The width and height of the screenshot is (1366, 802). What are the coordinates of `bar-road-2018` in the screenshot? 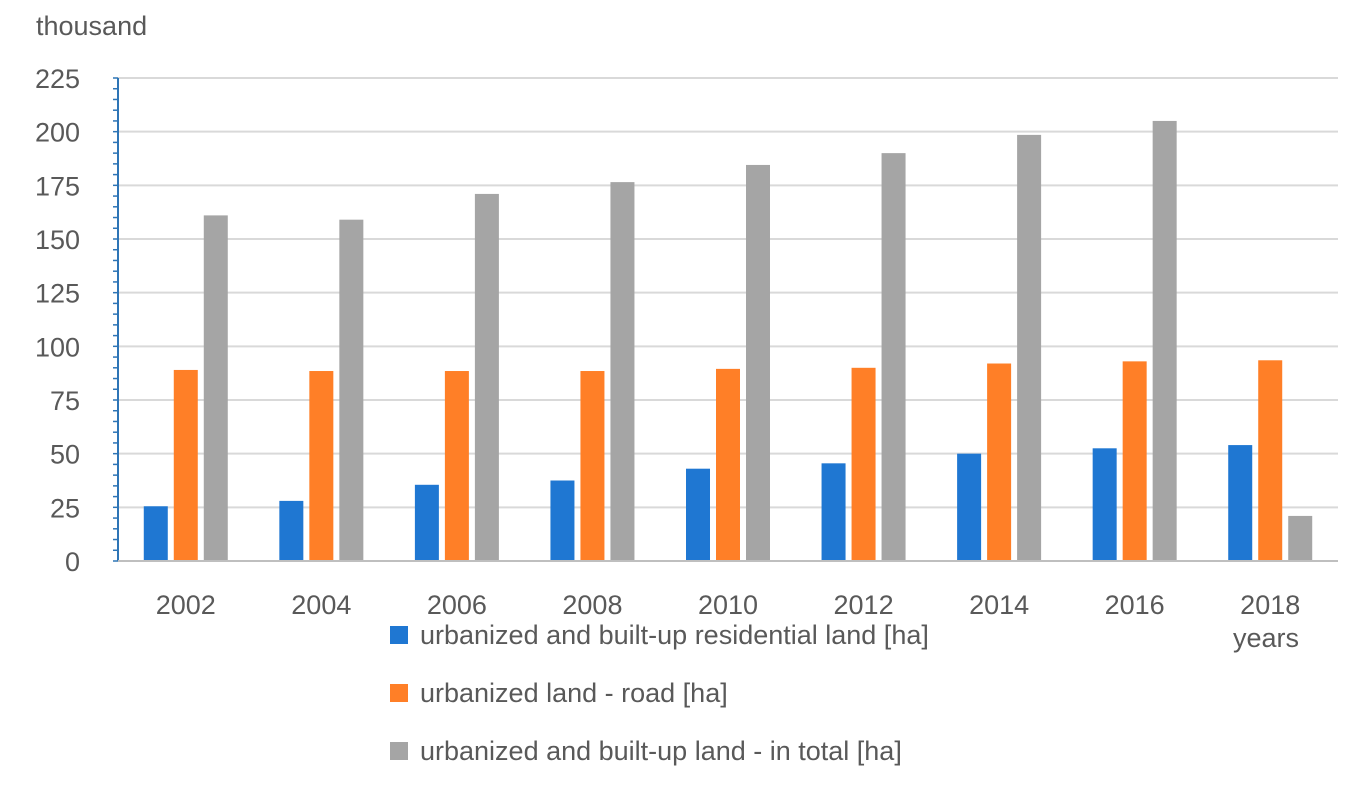 It's located at (1270, 460).